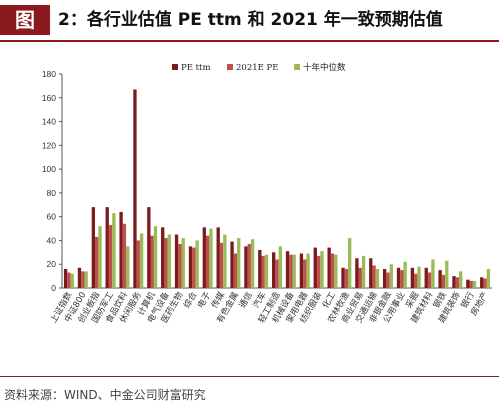 The width and height of the screenshot is (499, 415). Describe the element at coordinates (249, 376) in the screenshot. I see `footer-rule` at that location.